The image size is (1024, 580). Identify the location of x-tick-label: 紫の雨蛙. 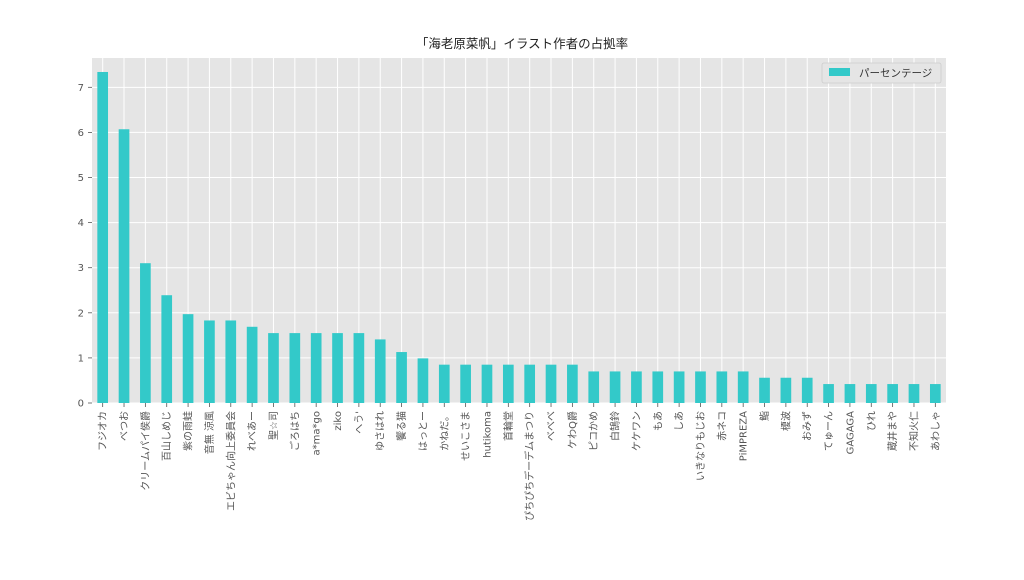
(188, 431).